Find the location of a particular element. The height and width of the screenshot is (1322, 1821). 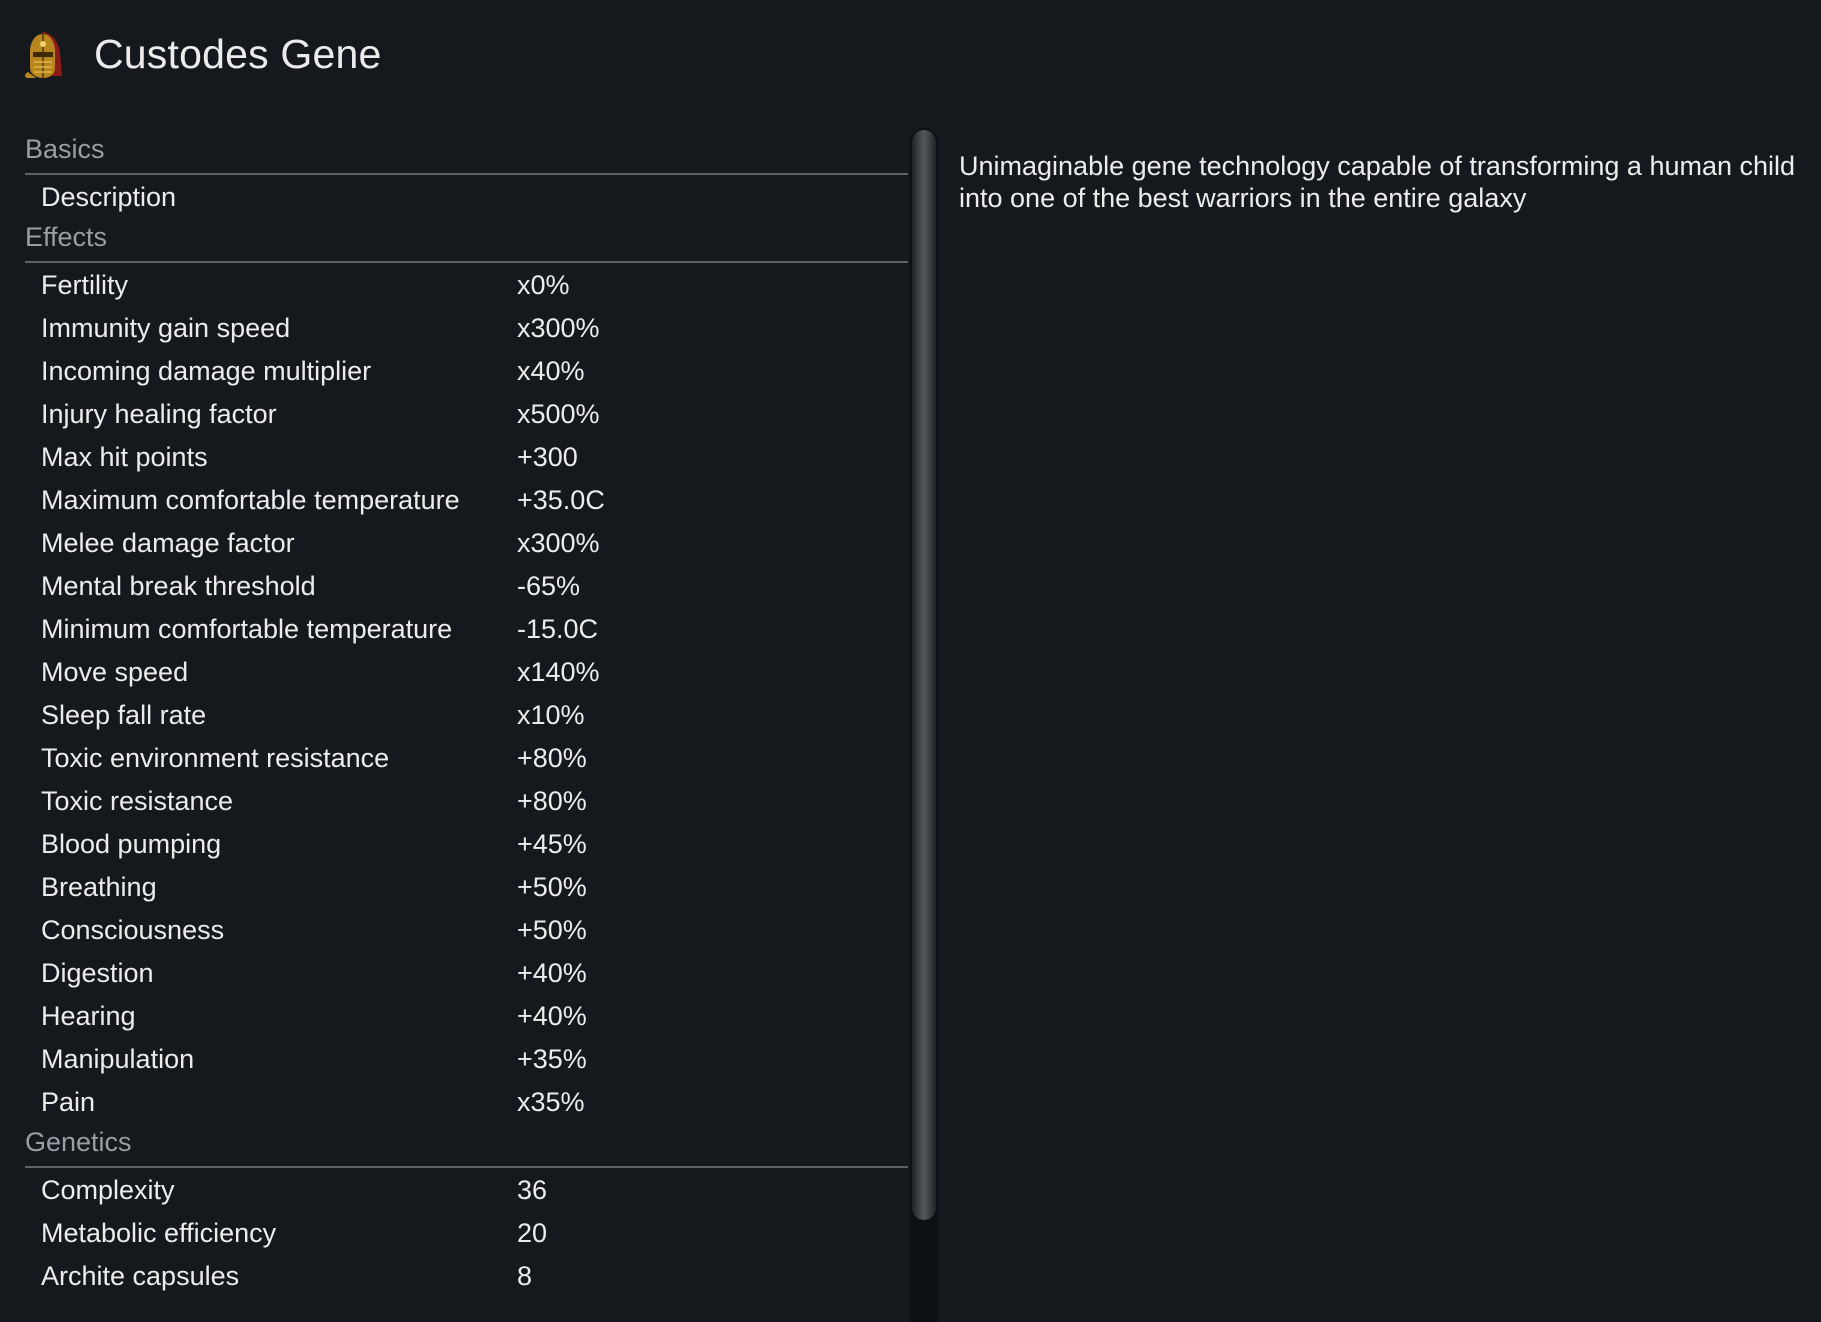

stat-label: Fertility is located at coordinates (84, 285).